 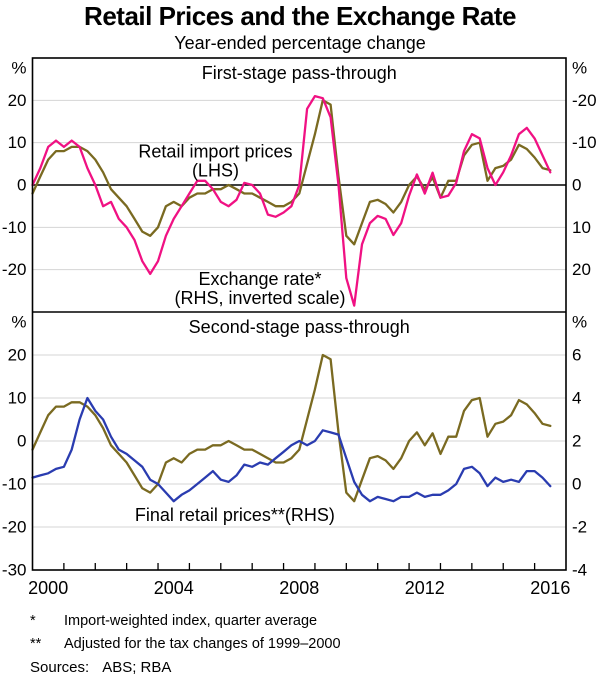 I want to click on x-axis: 2000 2004 2008 2012 2016, so click(x=299, y=580).